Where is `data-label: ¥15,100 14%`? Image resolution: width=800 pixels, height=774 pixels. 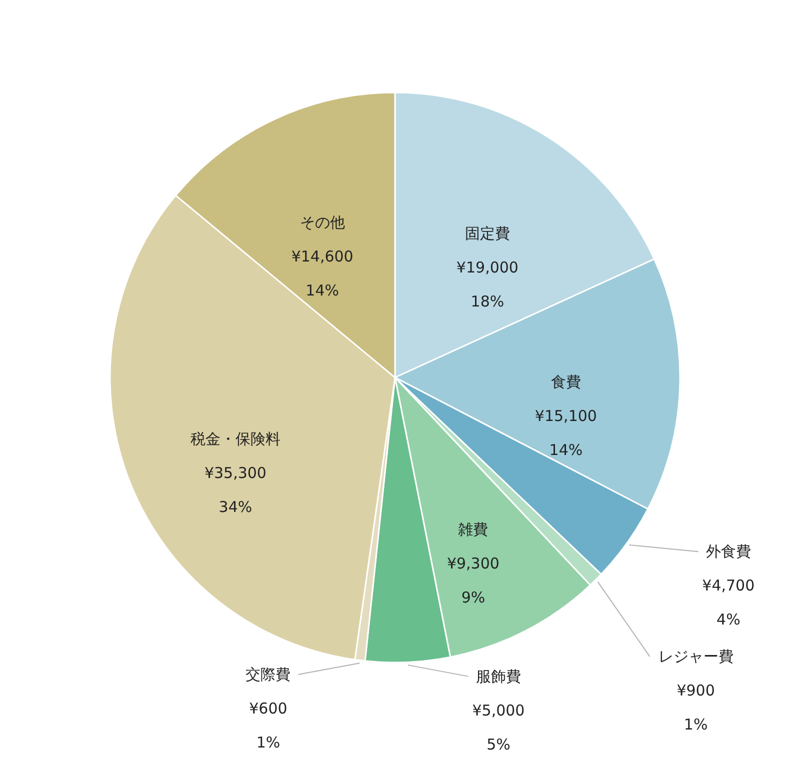 data-label: ¥15,100 14% is located at coordinates (565, 432).